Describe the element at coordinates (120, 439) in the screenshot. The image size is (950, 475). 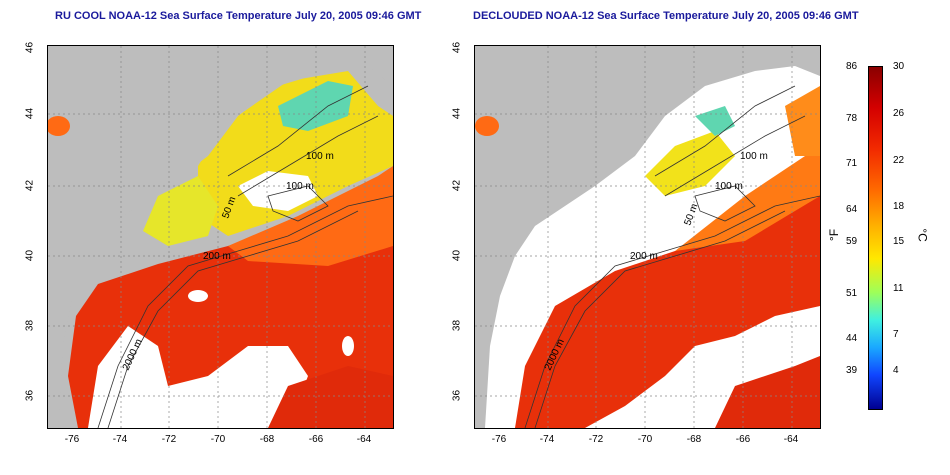
I see `left-x-tick: -74` at that location.